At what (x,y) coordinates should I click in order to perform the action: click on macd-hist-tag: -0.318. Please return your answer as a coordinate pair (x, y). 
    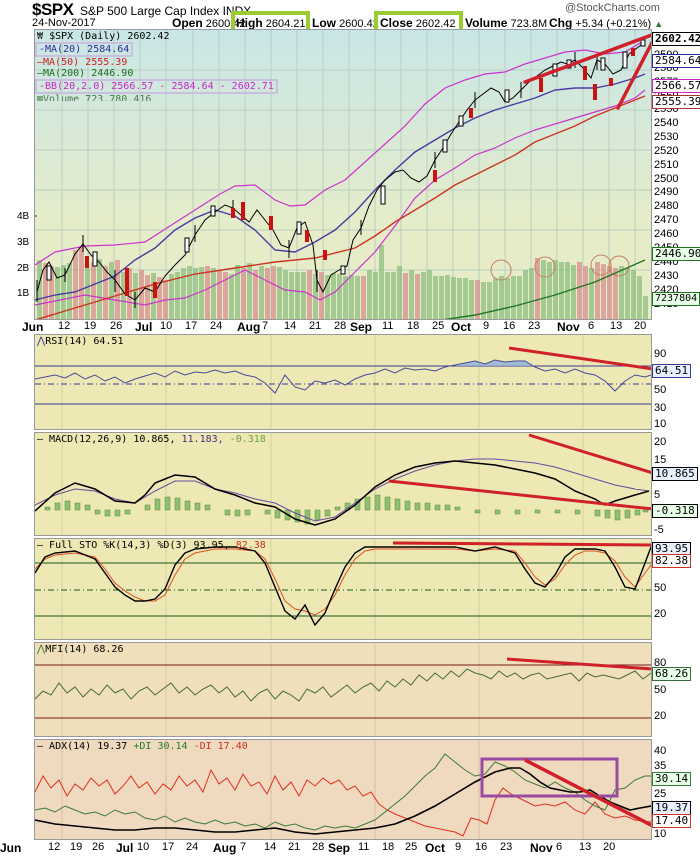
    Looking at the image, I should click on (675, 511).